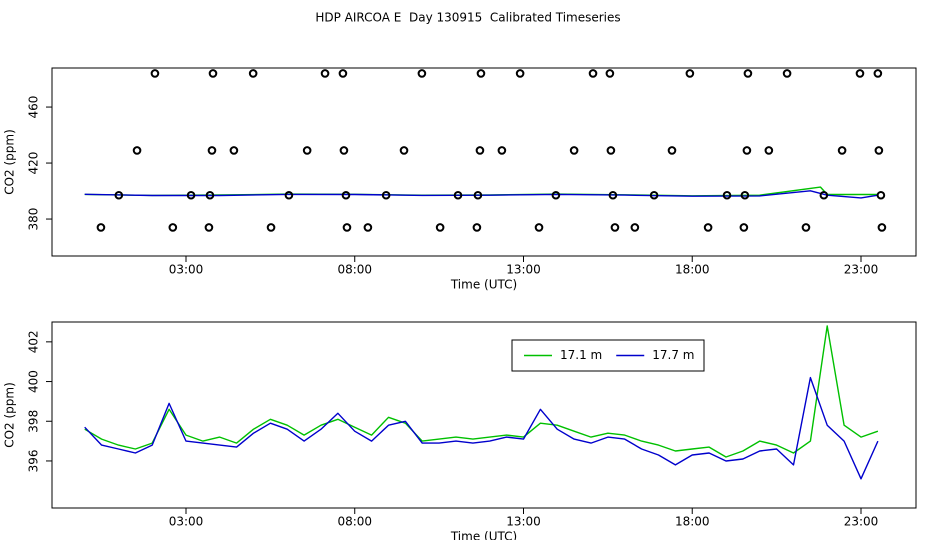 The height and width of the screenshot is (540, 936). Describe the element at coordinates (34, 381) in the screenshot. I see `y-tick-label: 400` at that location.